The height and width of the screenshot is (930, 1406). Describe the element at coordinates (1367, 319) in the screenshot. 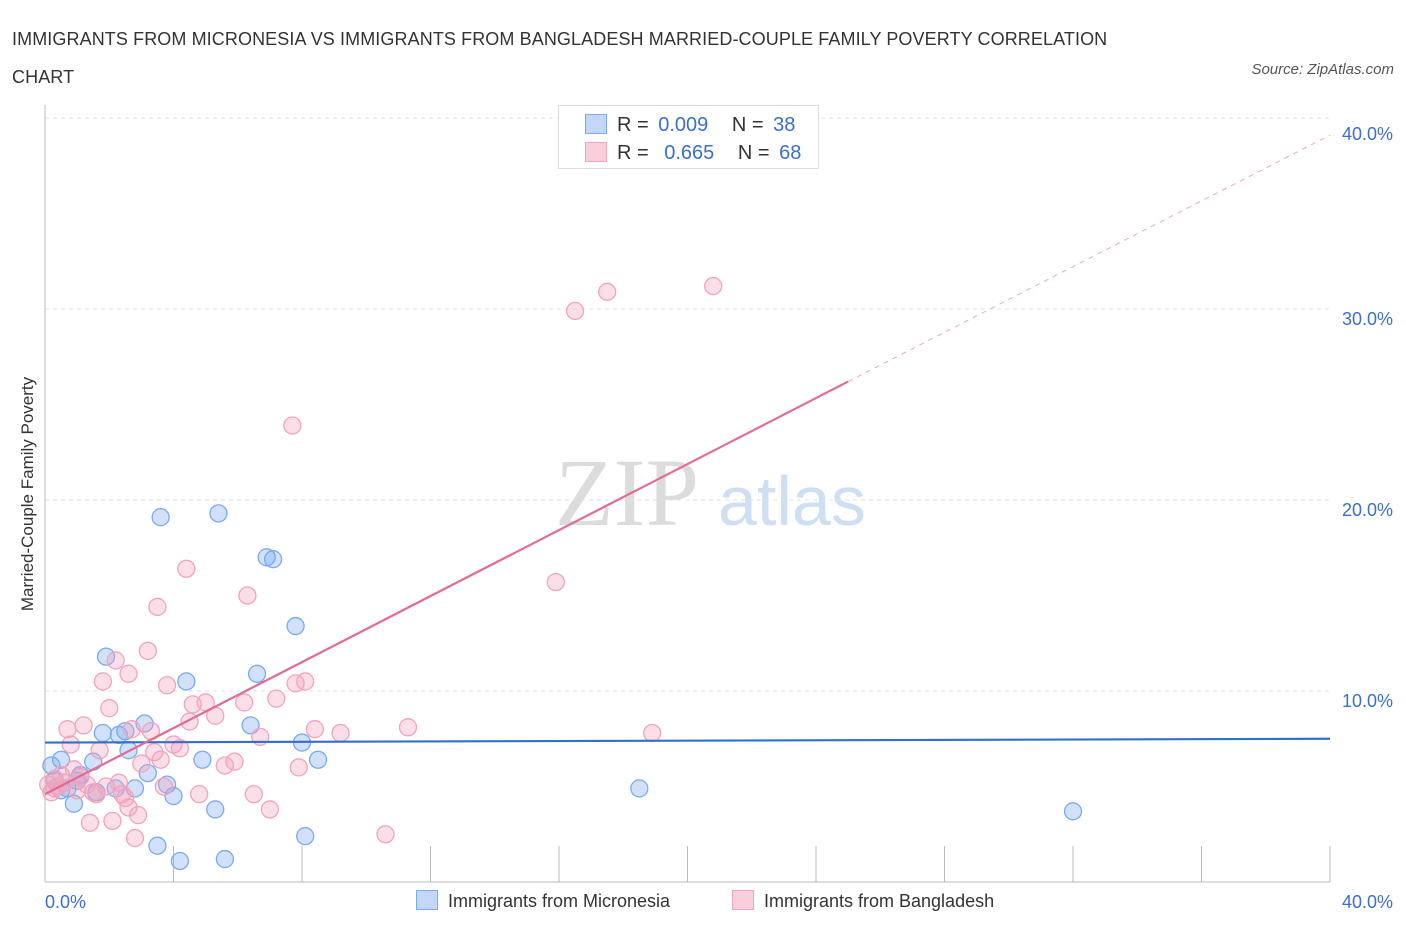

I see `y-tick-label: 30.0%` at that location.